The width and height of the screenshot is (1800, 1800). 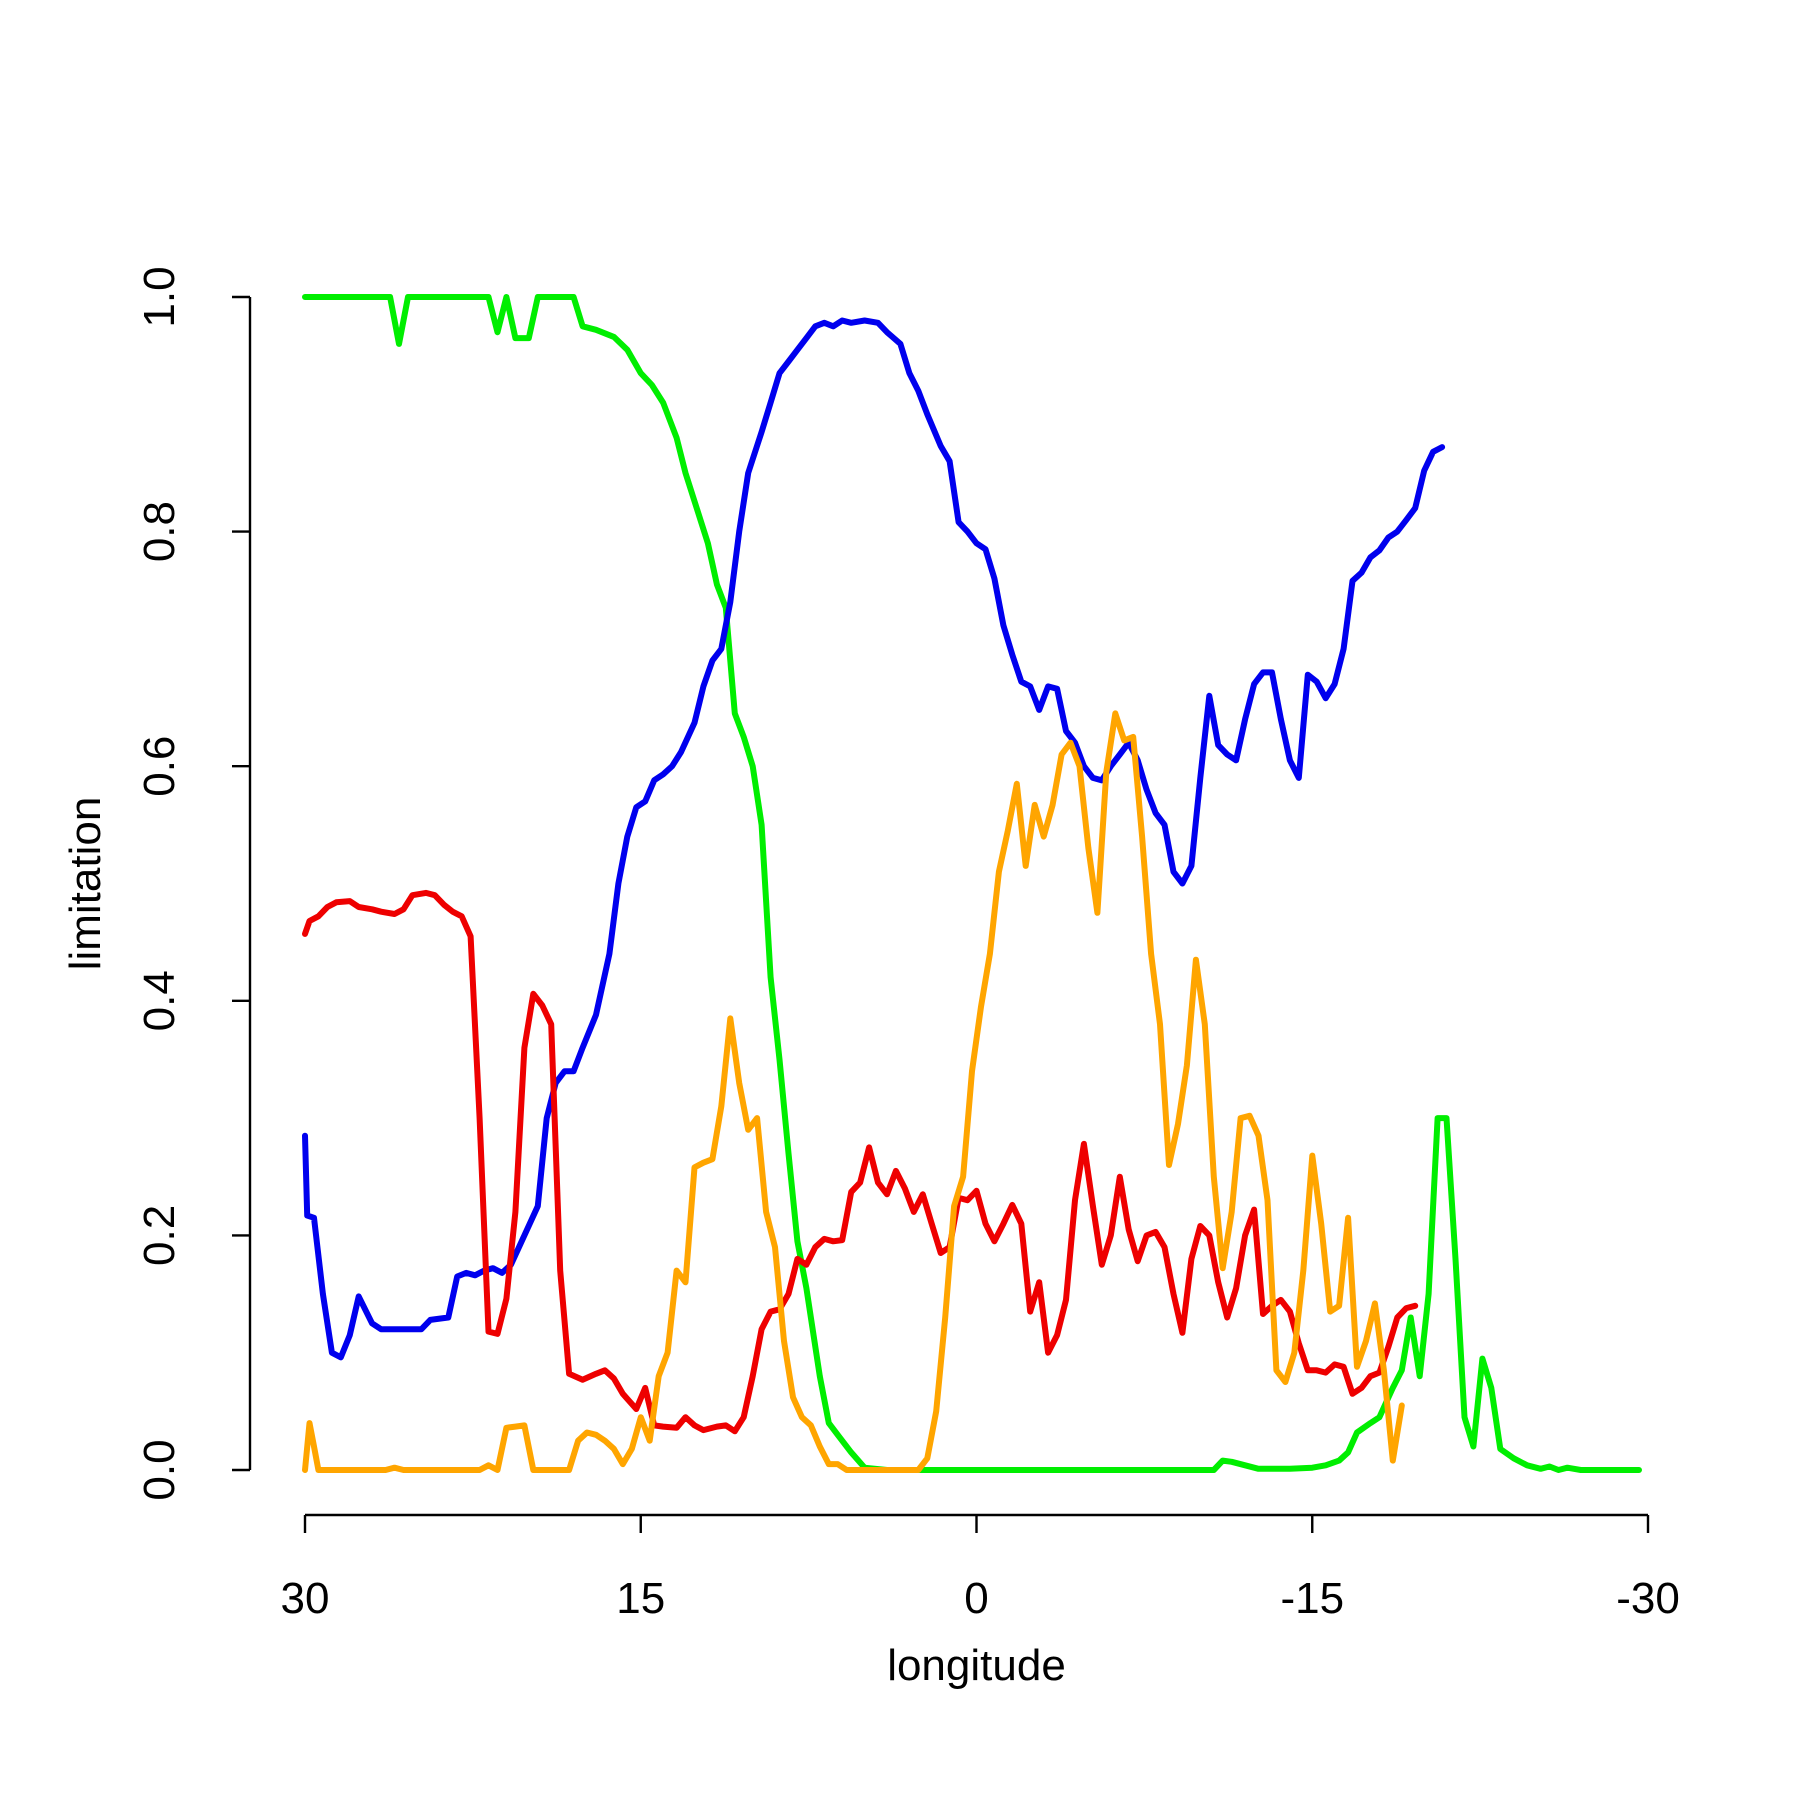 I want to click on x-tick-label: 30, so click(x=305, y=1598).